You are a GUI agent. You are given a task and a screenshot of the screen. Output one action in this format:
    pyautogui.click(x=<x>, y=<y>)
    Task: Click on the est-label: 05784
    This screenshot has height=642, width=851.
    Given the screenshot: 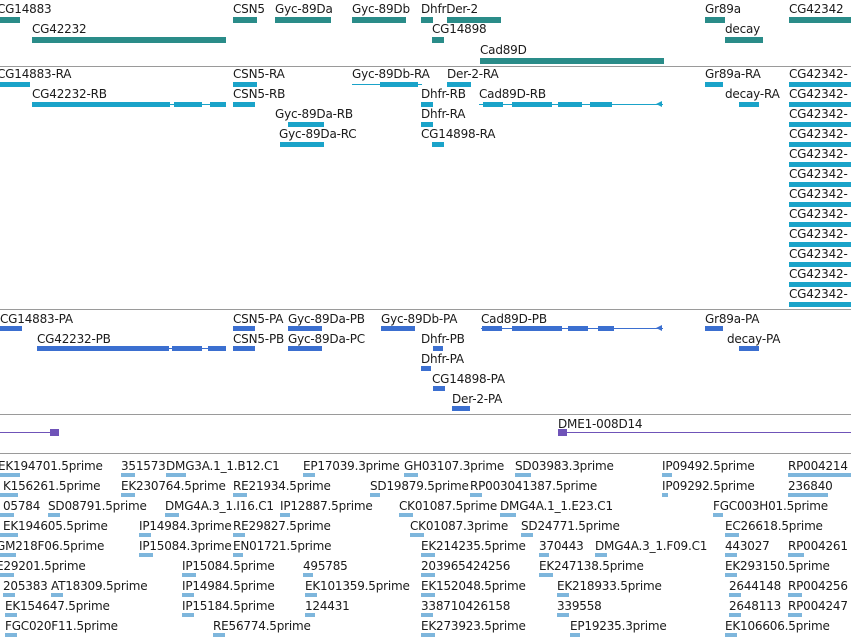 What is the action you would take?
    pyautogui.click(x=22, y=506)
    